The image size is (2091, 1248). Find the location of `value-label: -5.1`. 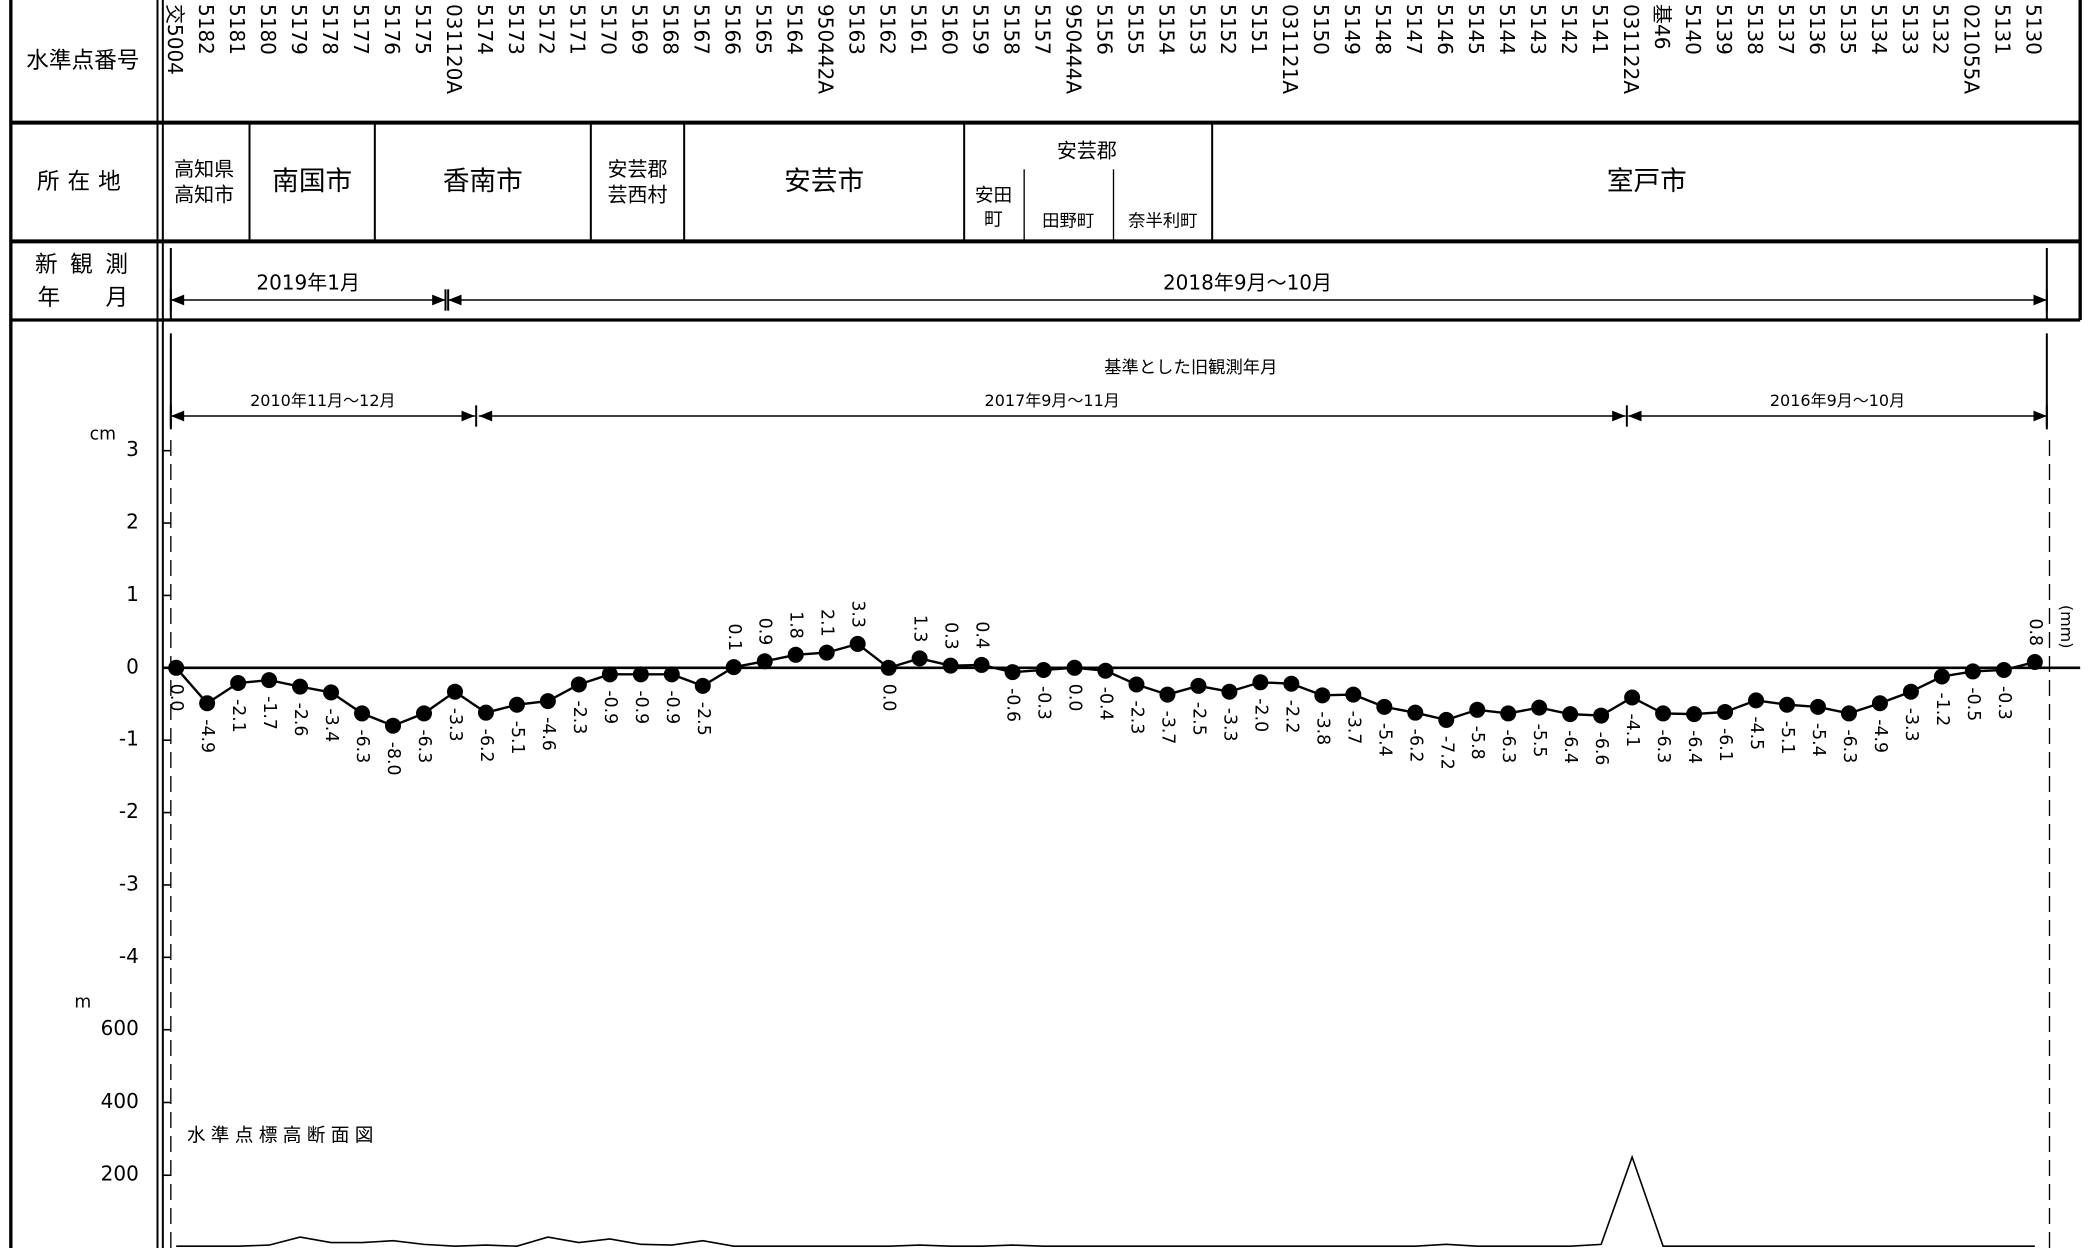

value-label: -5.1 is located at coordinates (1787, 738).